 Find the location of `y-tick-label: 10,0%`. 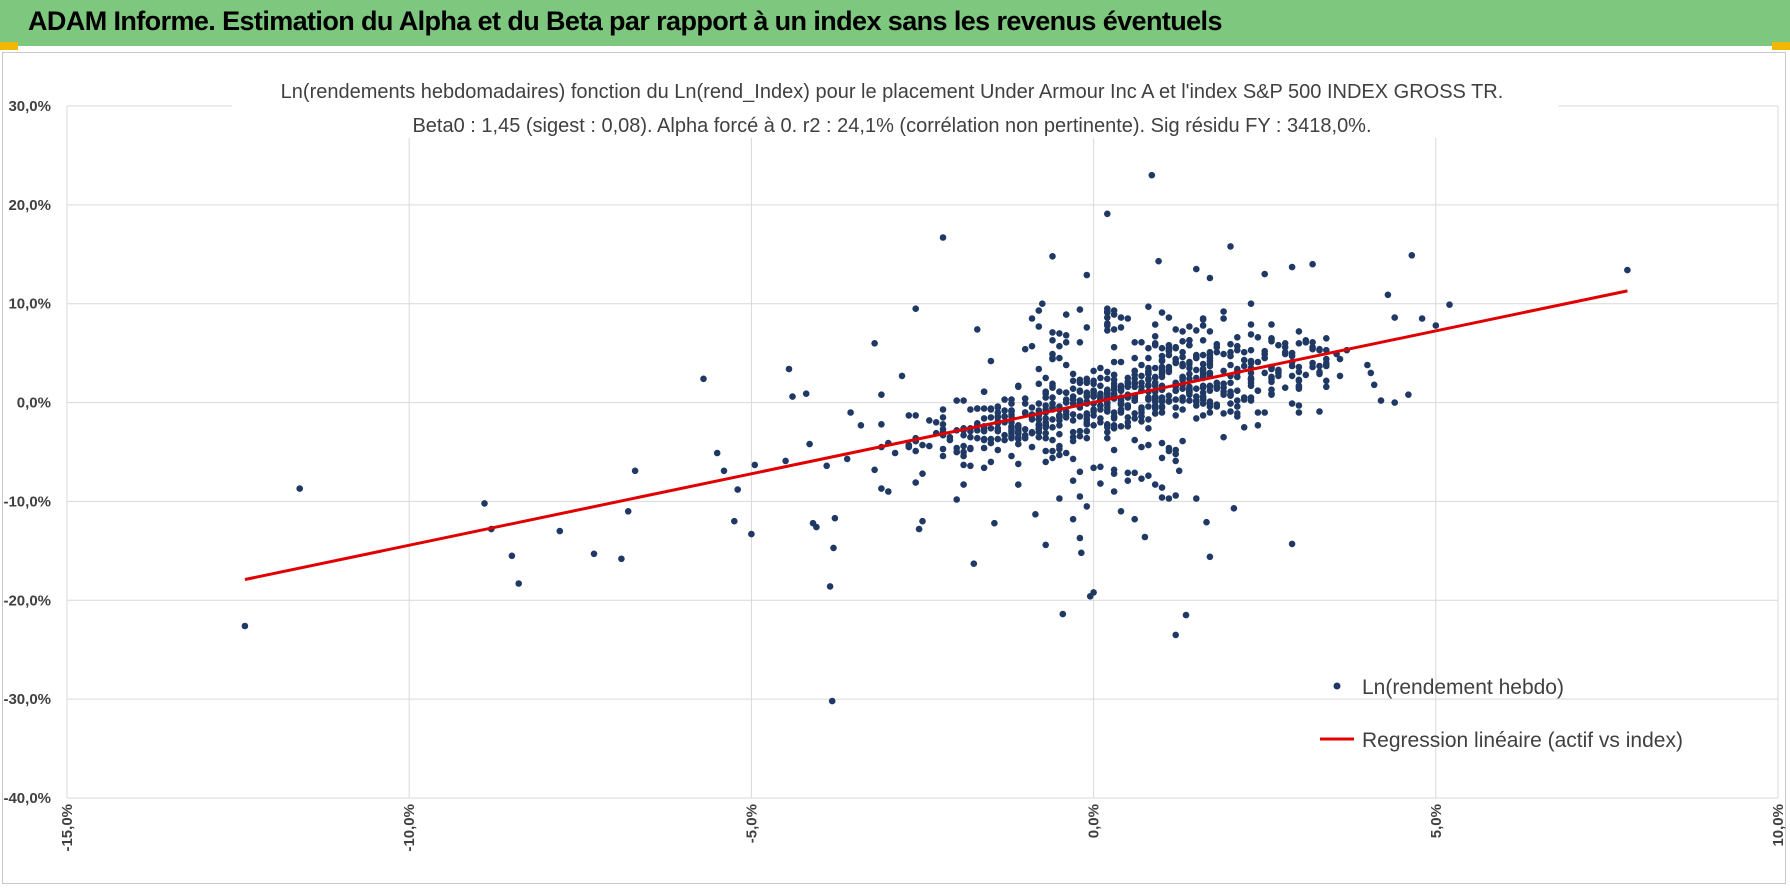

y-tick-label: 10,0% is located at coordinates (29, 304).